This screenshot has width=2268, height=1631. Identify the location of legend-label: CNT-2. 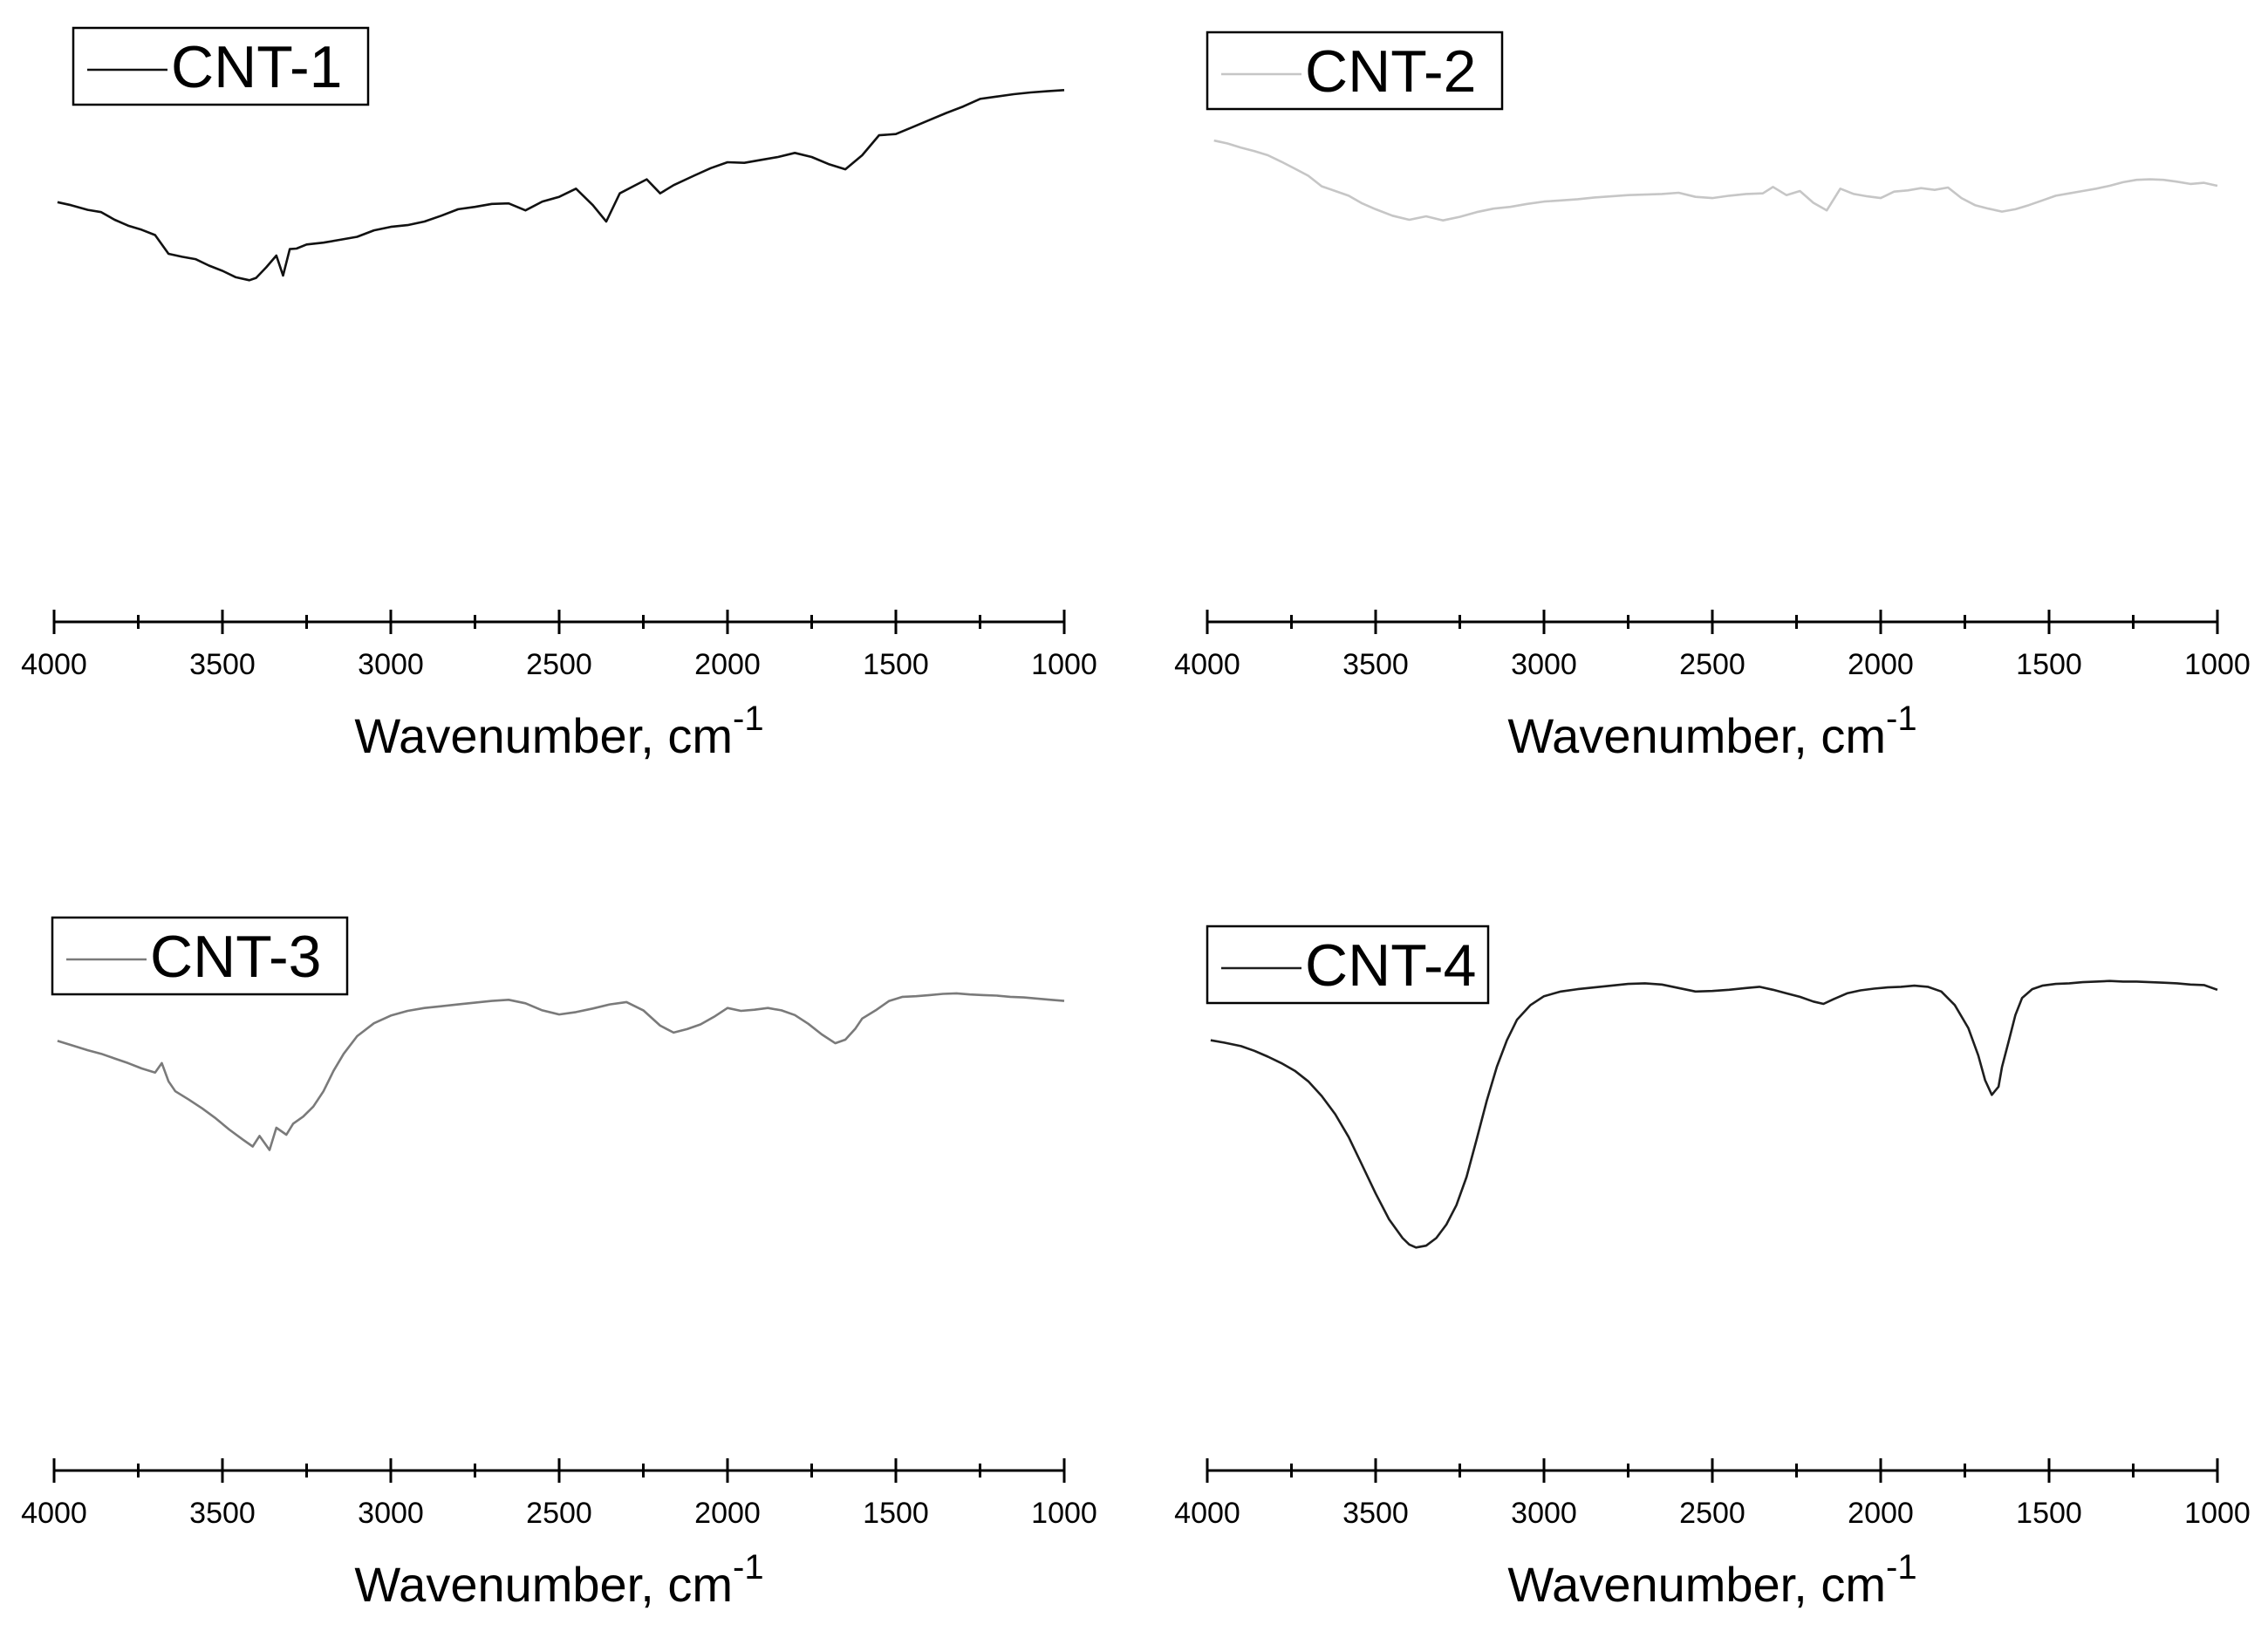
(1390, 71).